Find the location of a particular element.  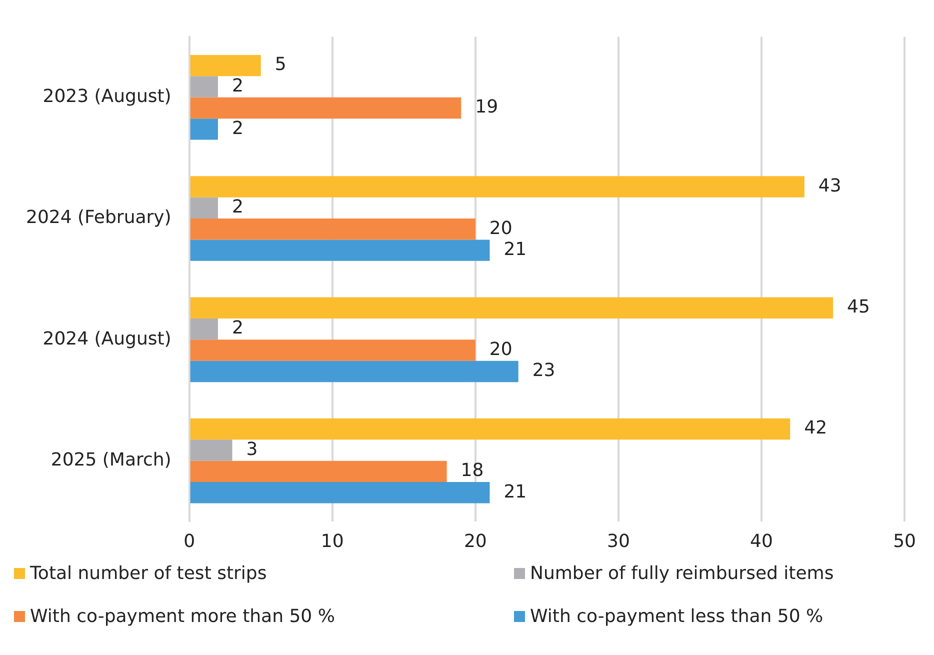

data-label: 5 is located at coordinates (280, 65).